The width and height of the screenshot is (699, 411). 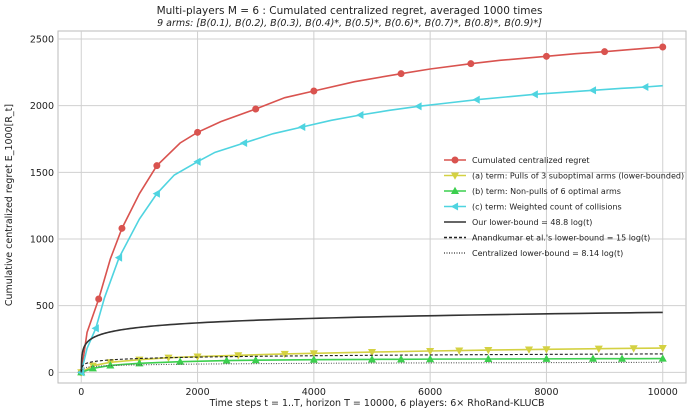 What do you see at coordinates (45, 306) in the screenshot?
I see `y-tick-label: 500` at bounding box center [45, 306].